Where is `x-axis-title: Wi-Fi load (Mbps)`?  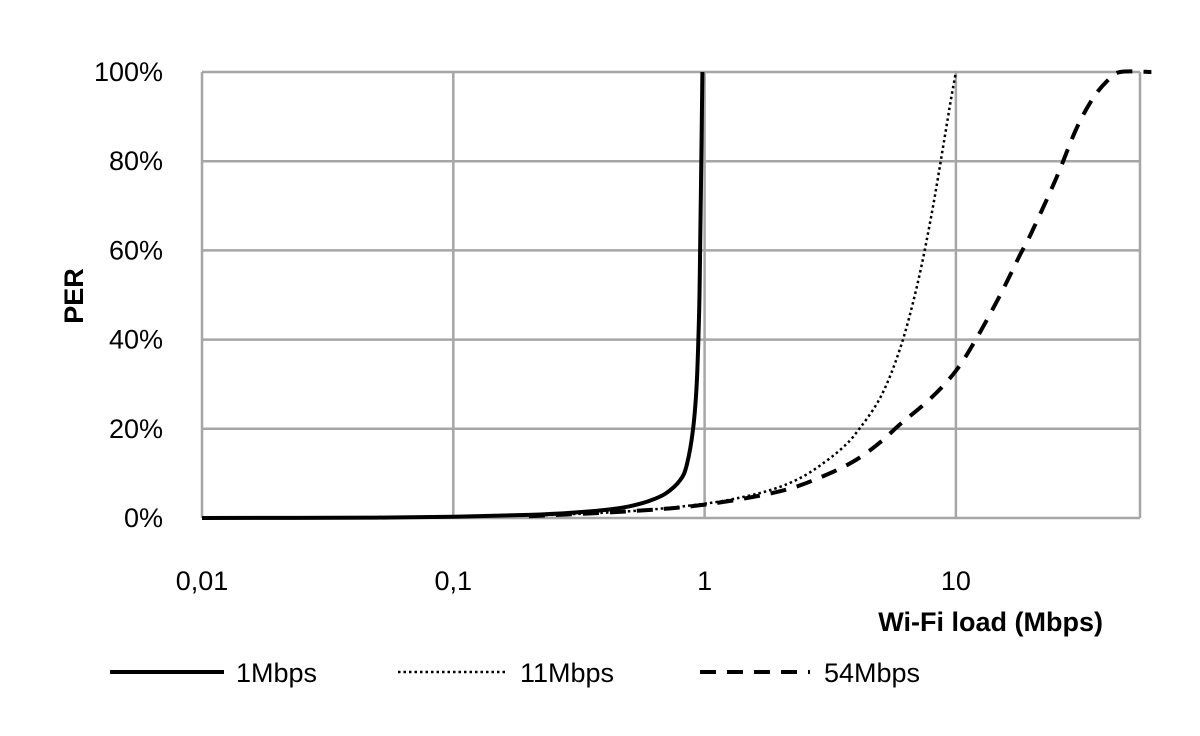
x-axis-title: Wi-Fi load (Mbps) is located at coordinates (990, 622).